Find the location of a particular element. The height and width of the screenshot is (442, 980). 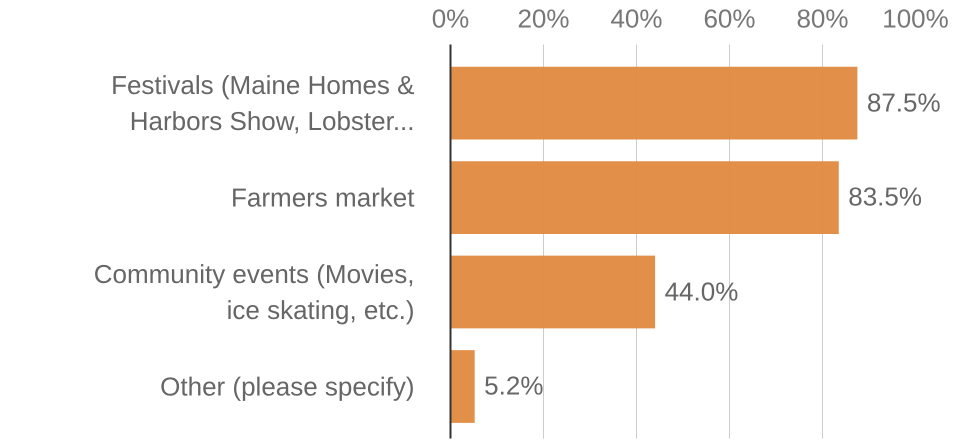

x-tick-label: 40% is located at coordinates (636, 19).